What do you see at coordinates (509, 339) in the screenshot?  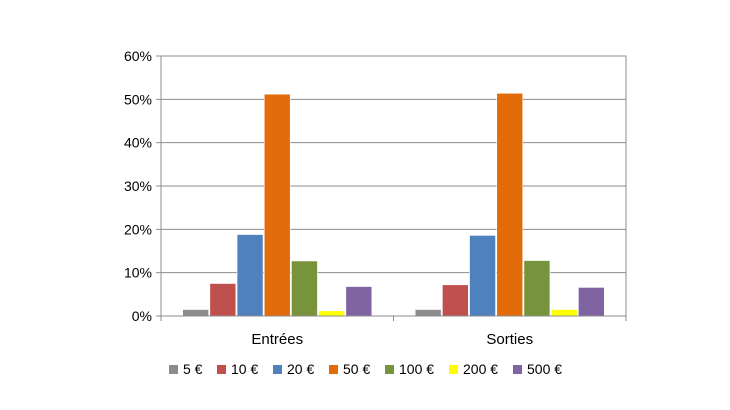 I see `x-category-label: Sorties` at bounding box center [509, 339].